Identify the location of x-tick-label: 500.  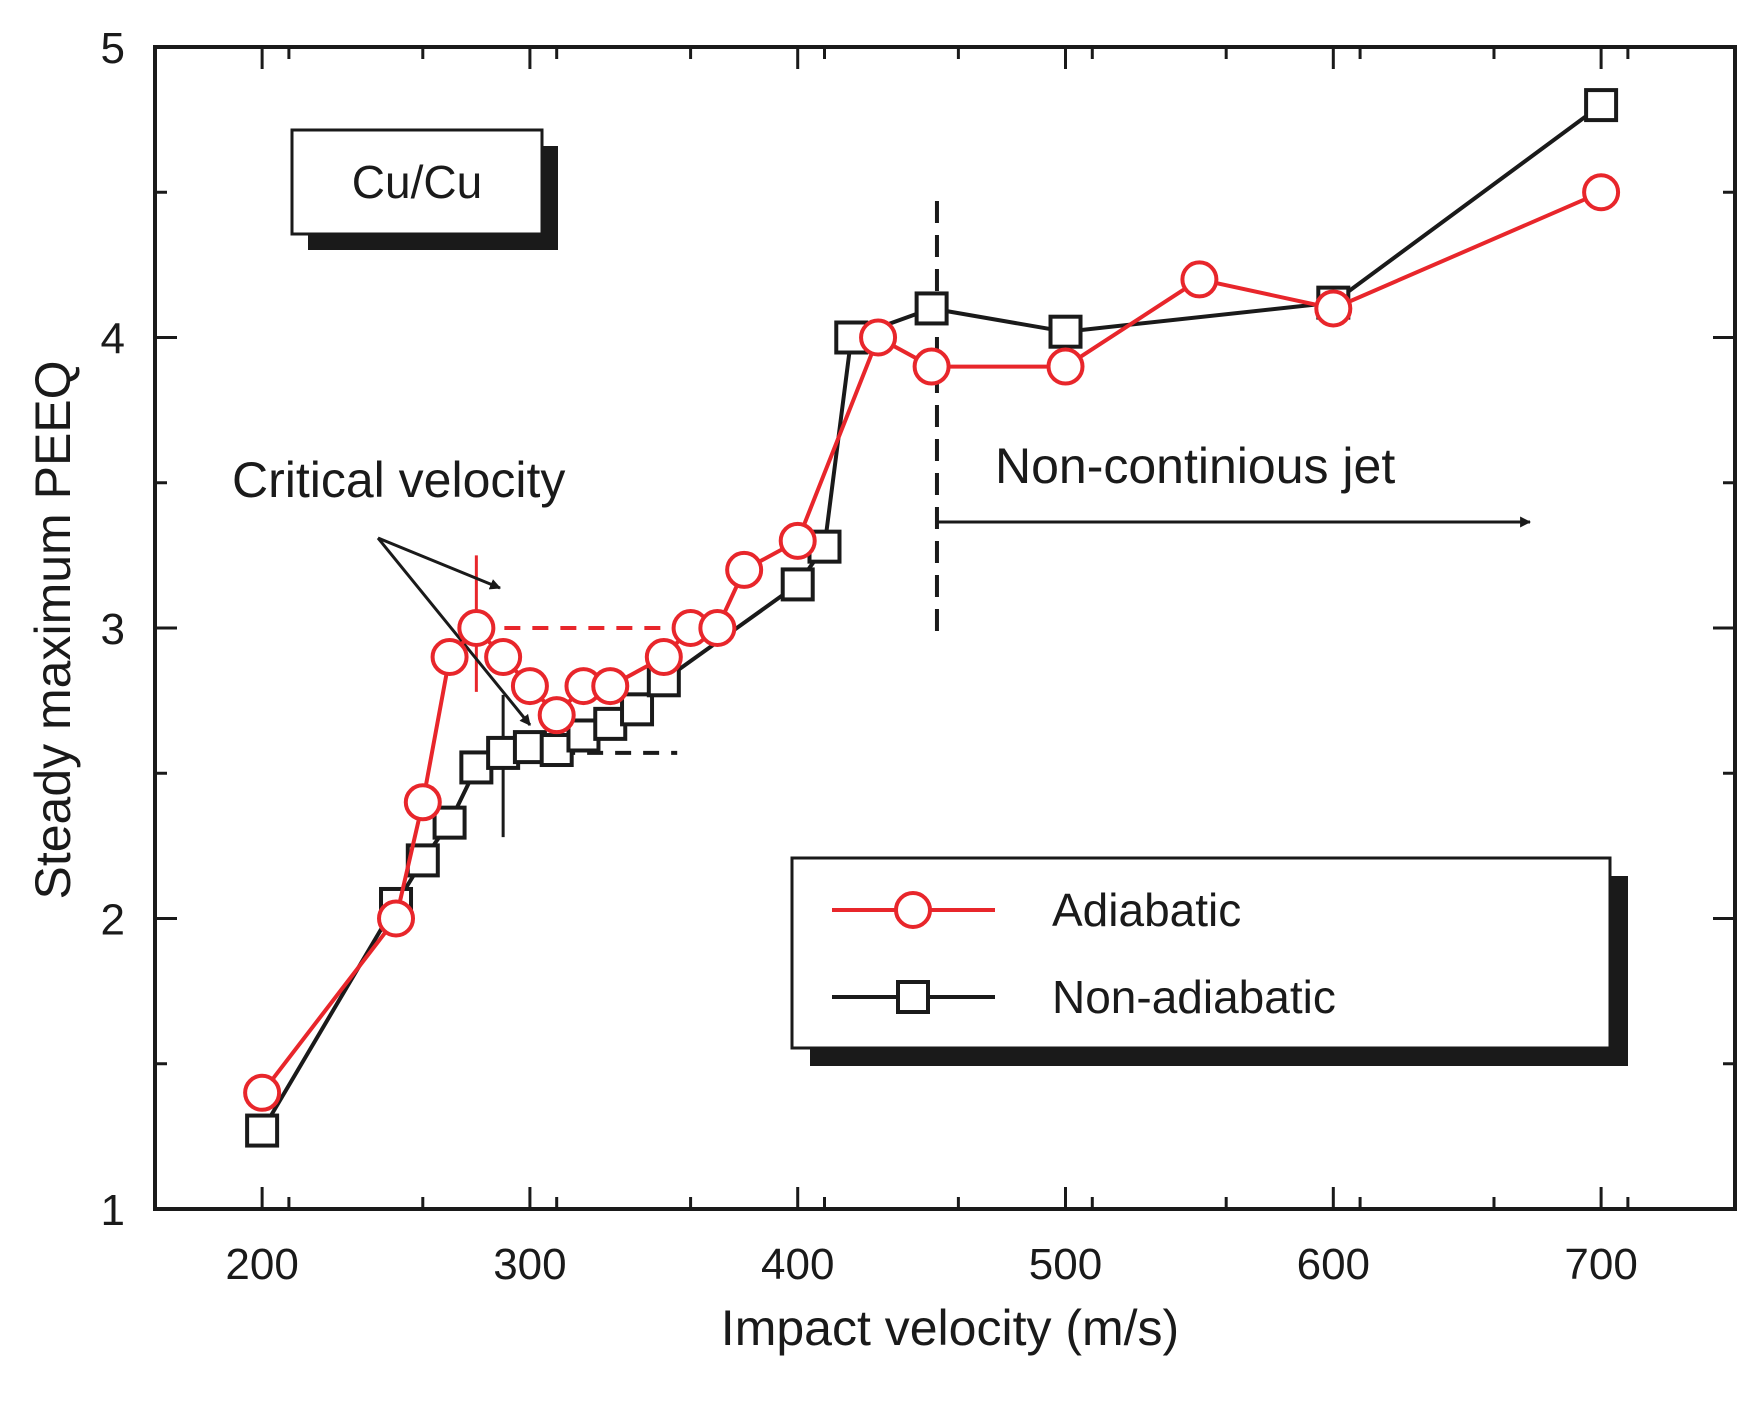
(1065, 1264).